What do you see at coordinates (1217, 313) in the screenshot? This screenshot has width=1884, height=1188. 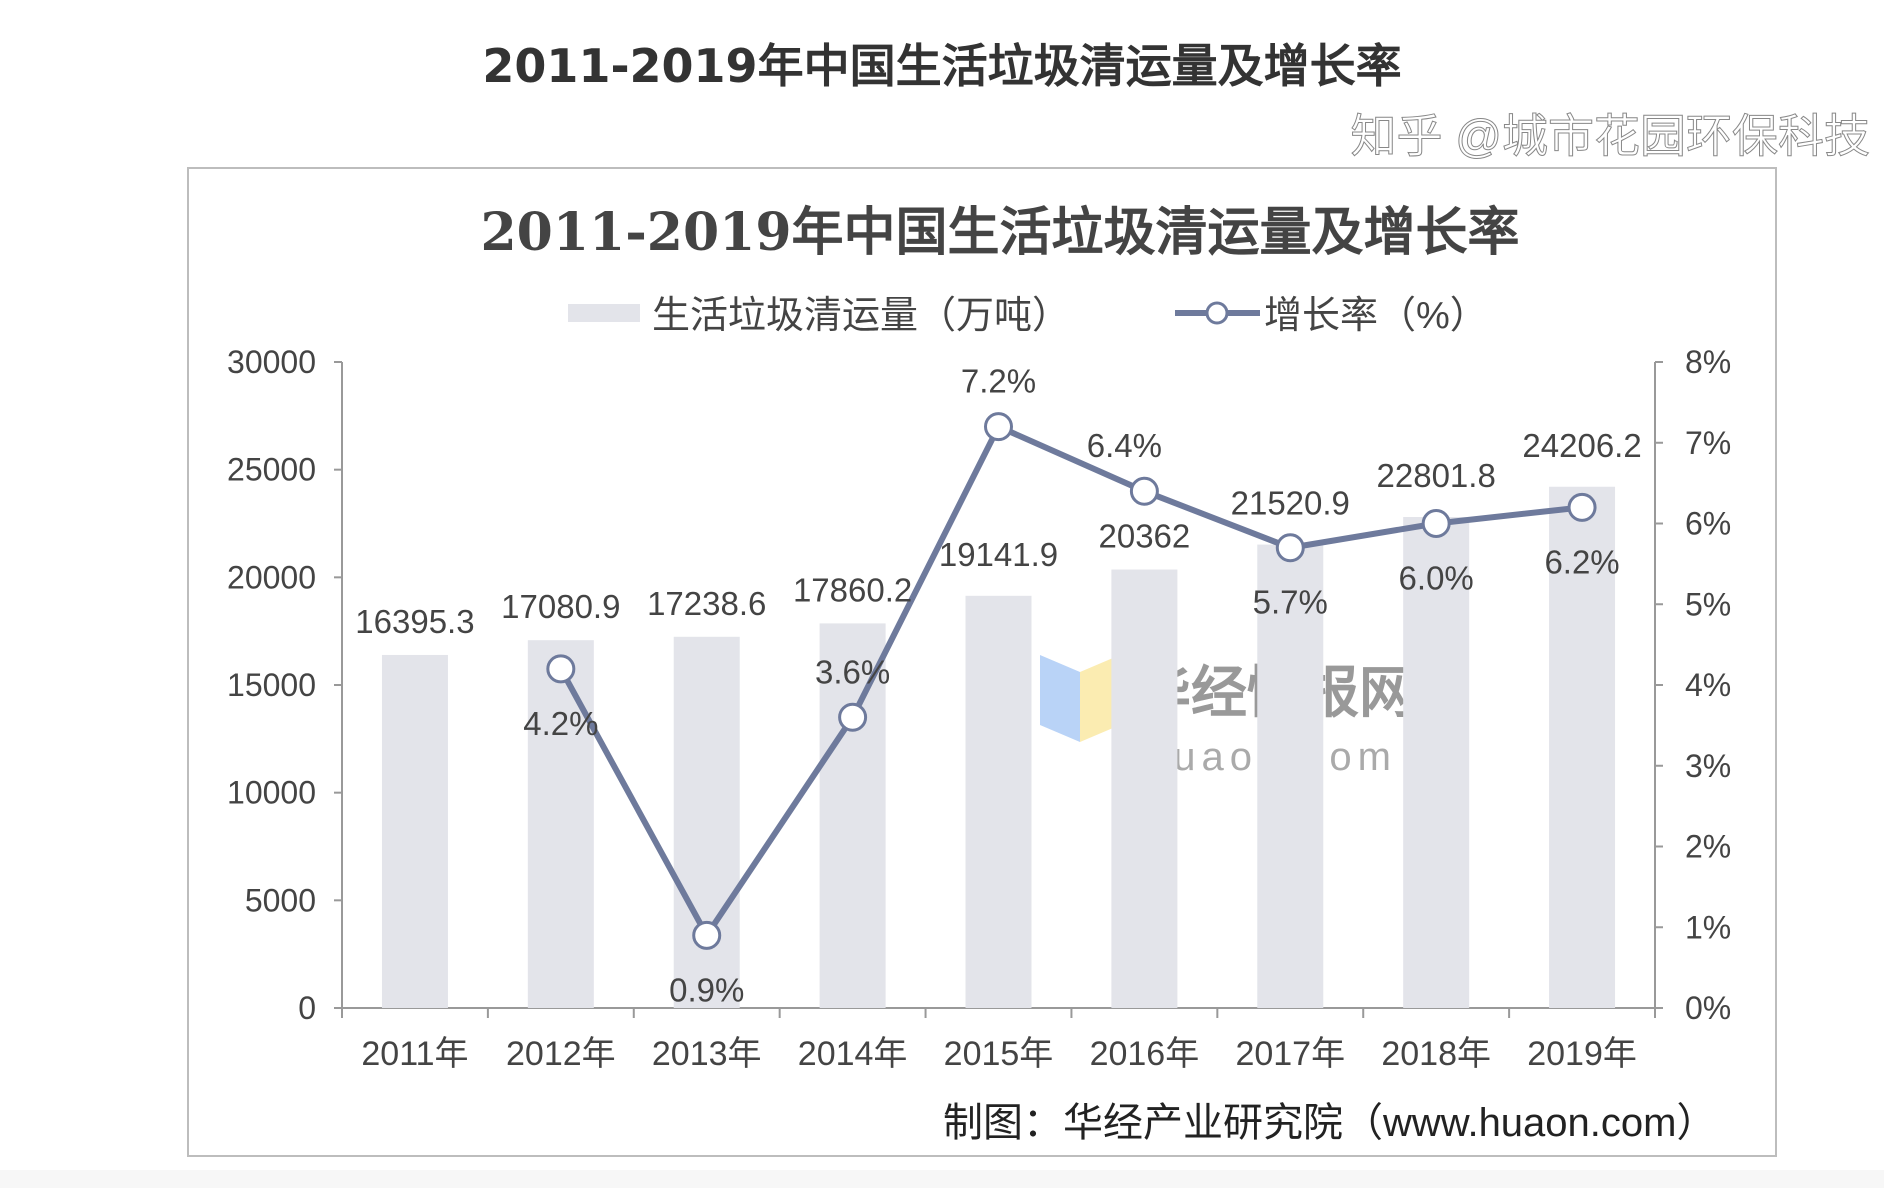 I see `legend-line-marker` at bounding box center [1217, 313].